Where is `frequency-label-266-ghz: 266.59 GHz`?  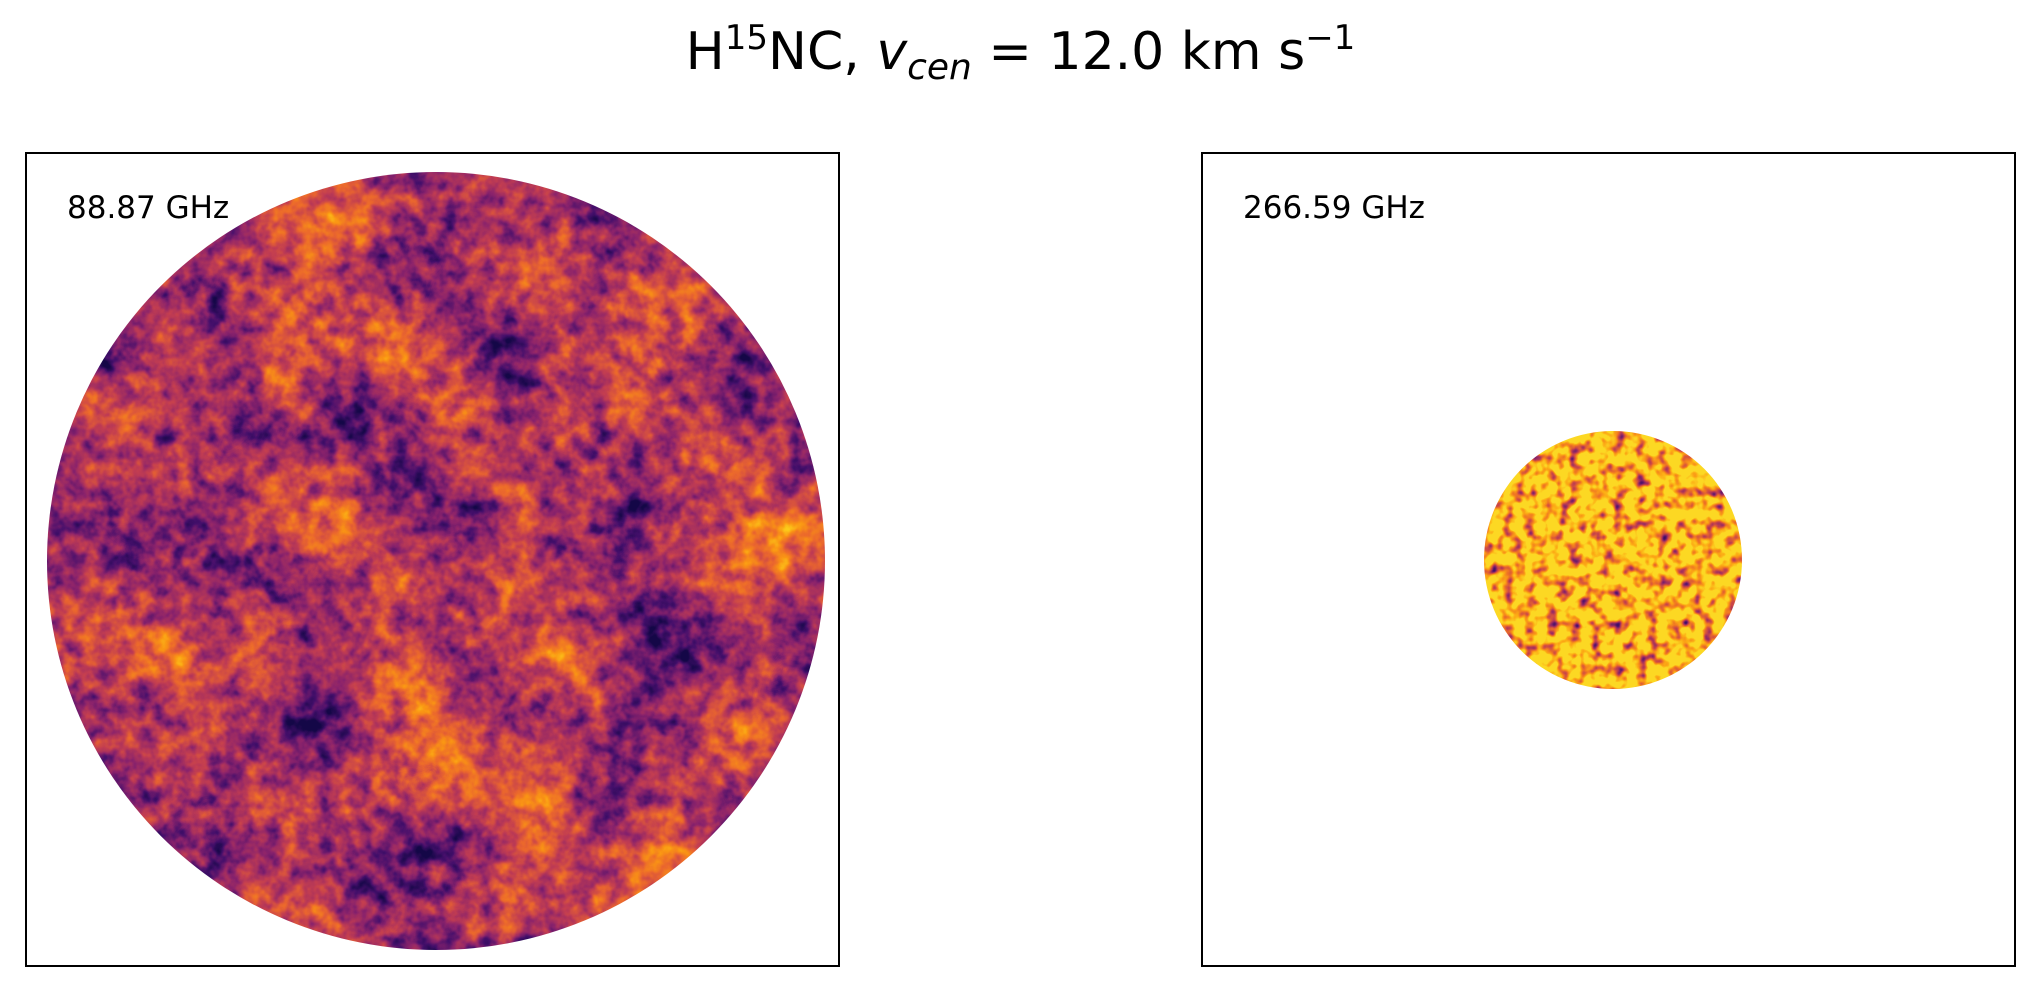
frequency-label-266-ghz: 266.59 GHz is located at coordinates (1334, 208).